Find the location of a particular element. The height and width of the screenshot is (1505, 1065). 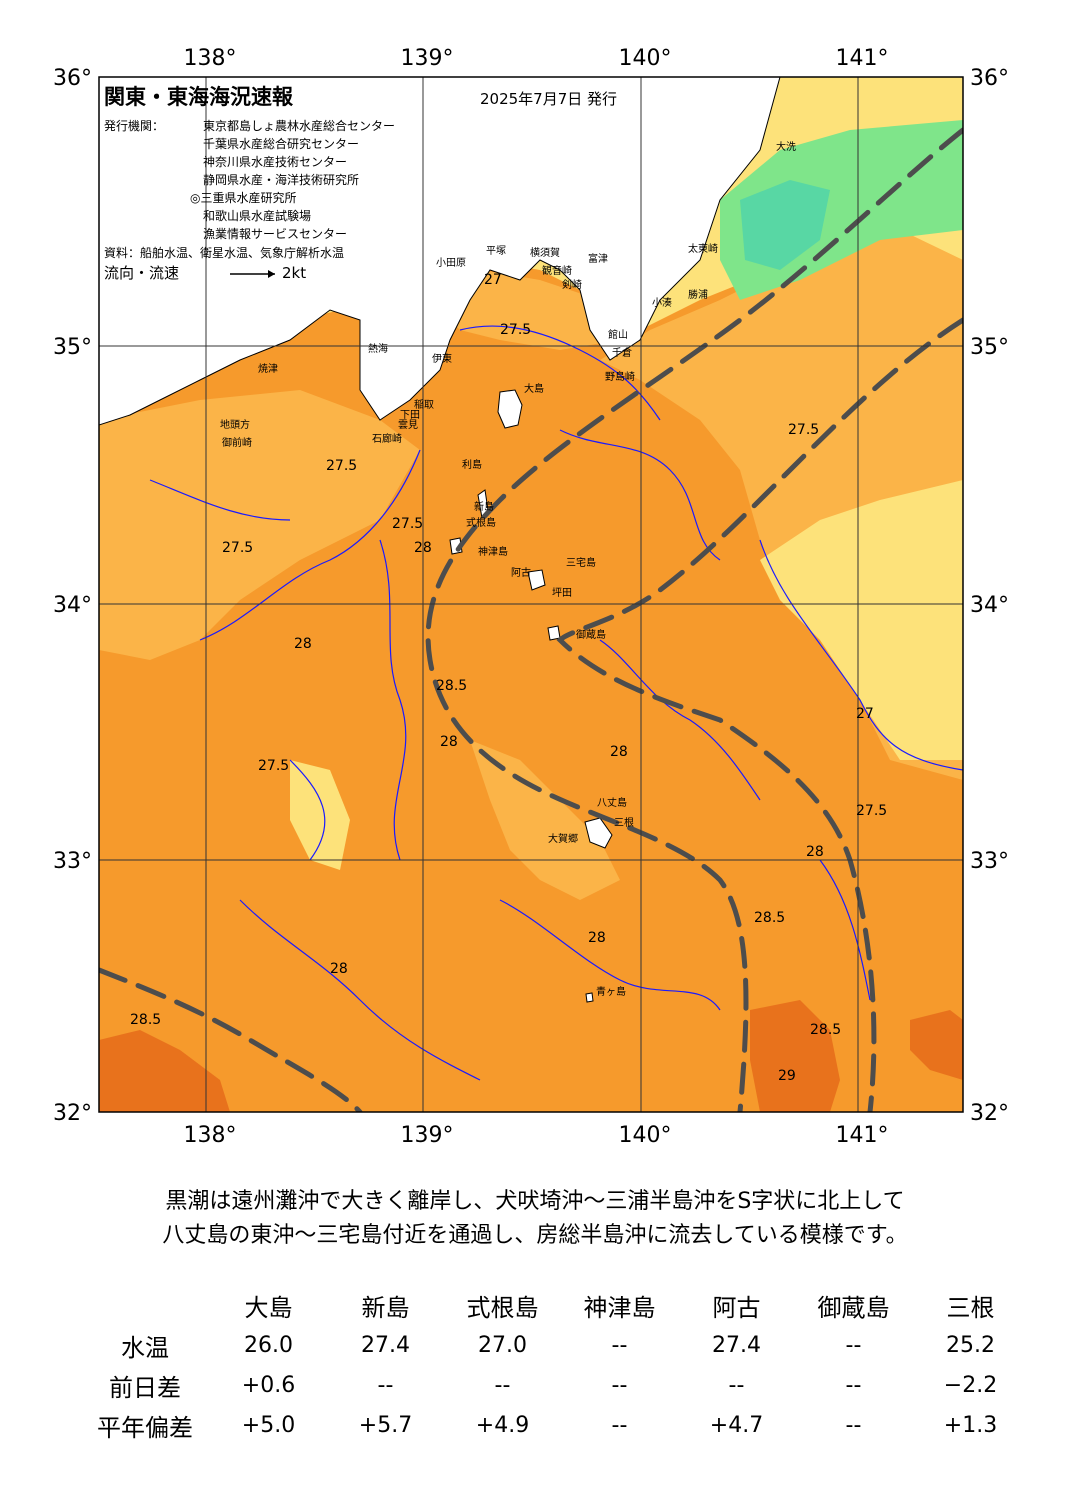

place-name: 平塚 is located at coordinates (496, 251).